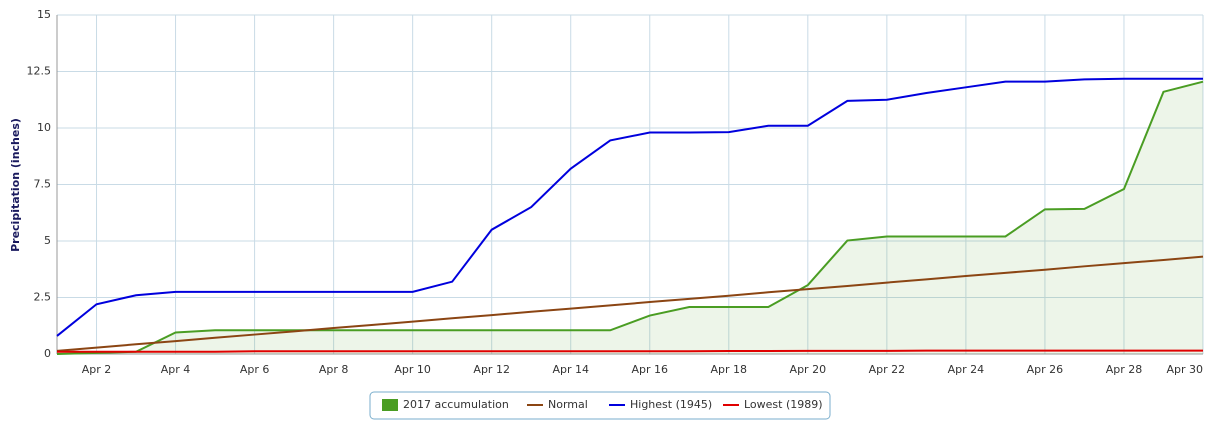  Describe the element at coordinates (255, 369) in the screenshot. I see `x-tick-label: Apr 6` at that location.